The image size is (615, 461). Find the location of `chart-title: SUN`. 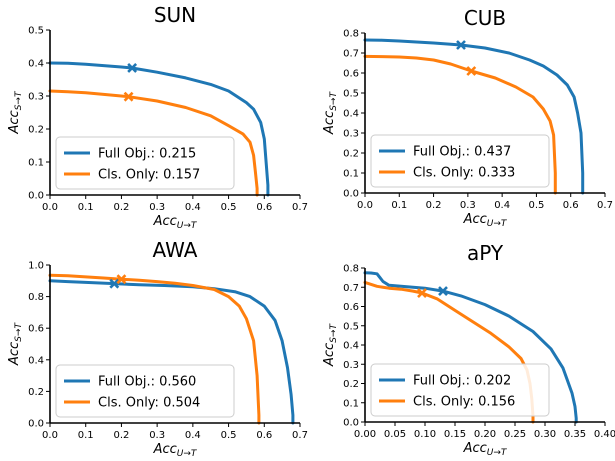

chart-title: SUN is located at coordinates (175, 15).